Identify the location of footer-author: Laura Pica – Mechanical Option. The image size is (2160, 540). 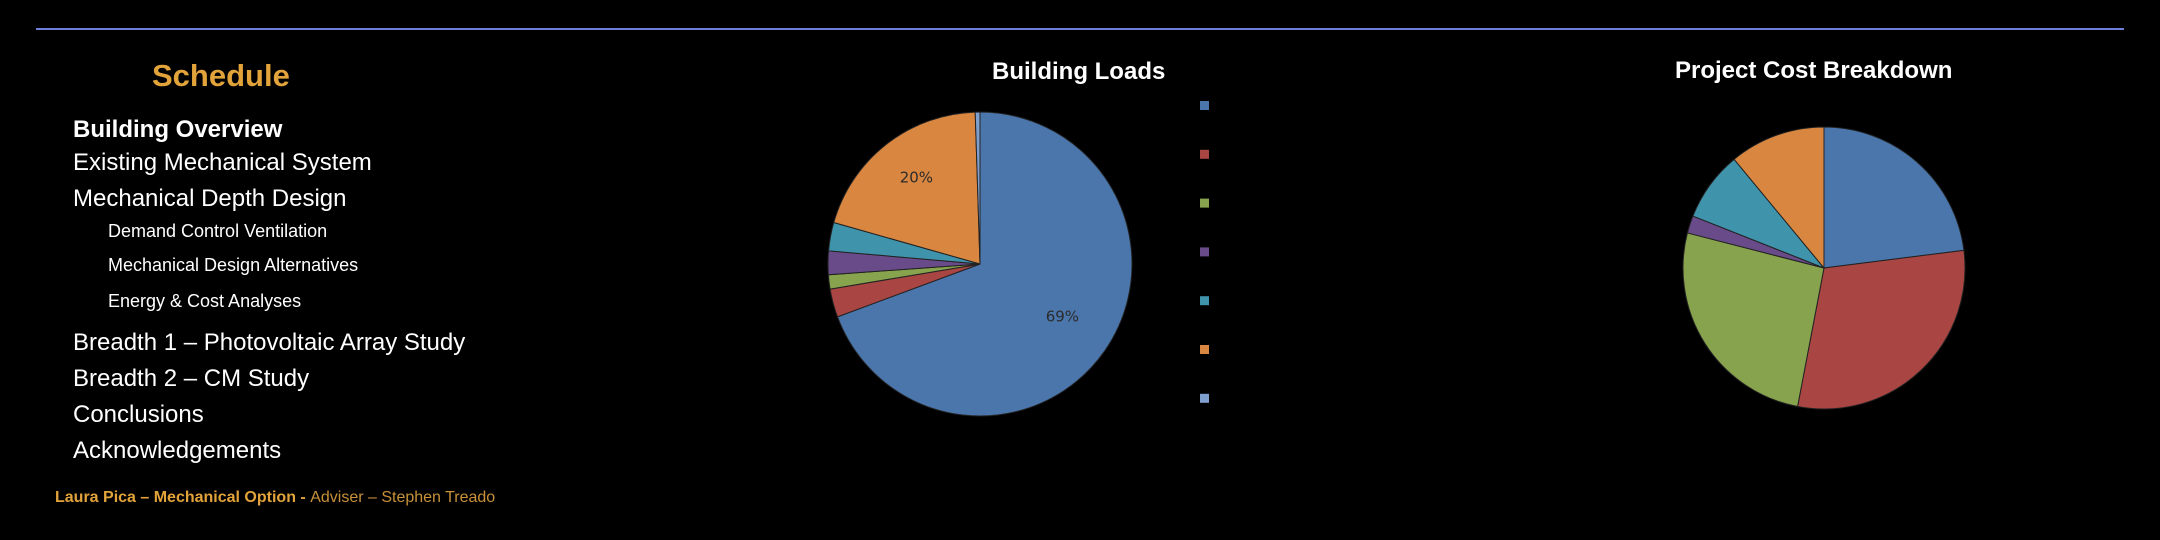
(175, 497).